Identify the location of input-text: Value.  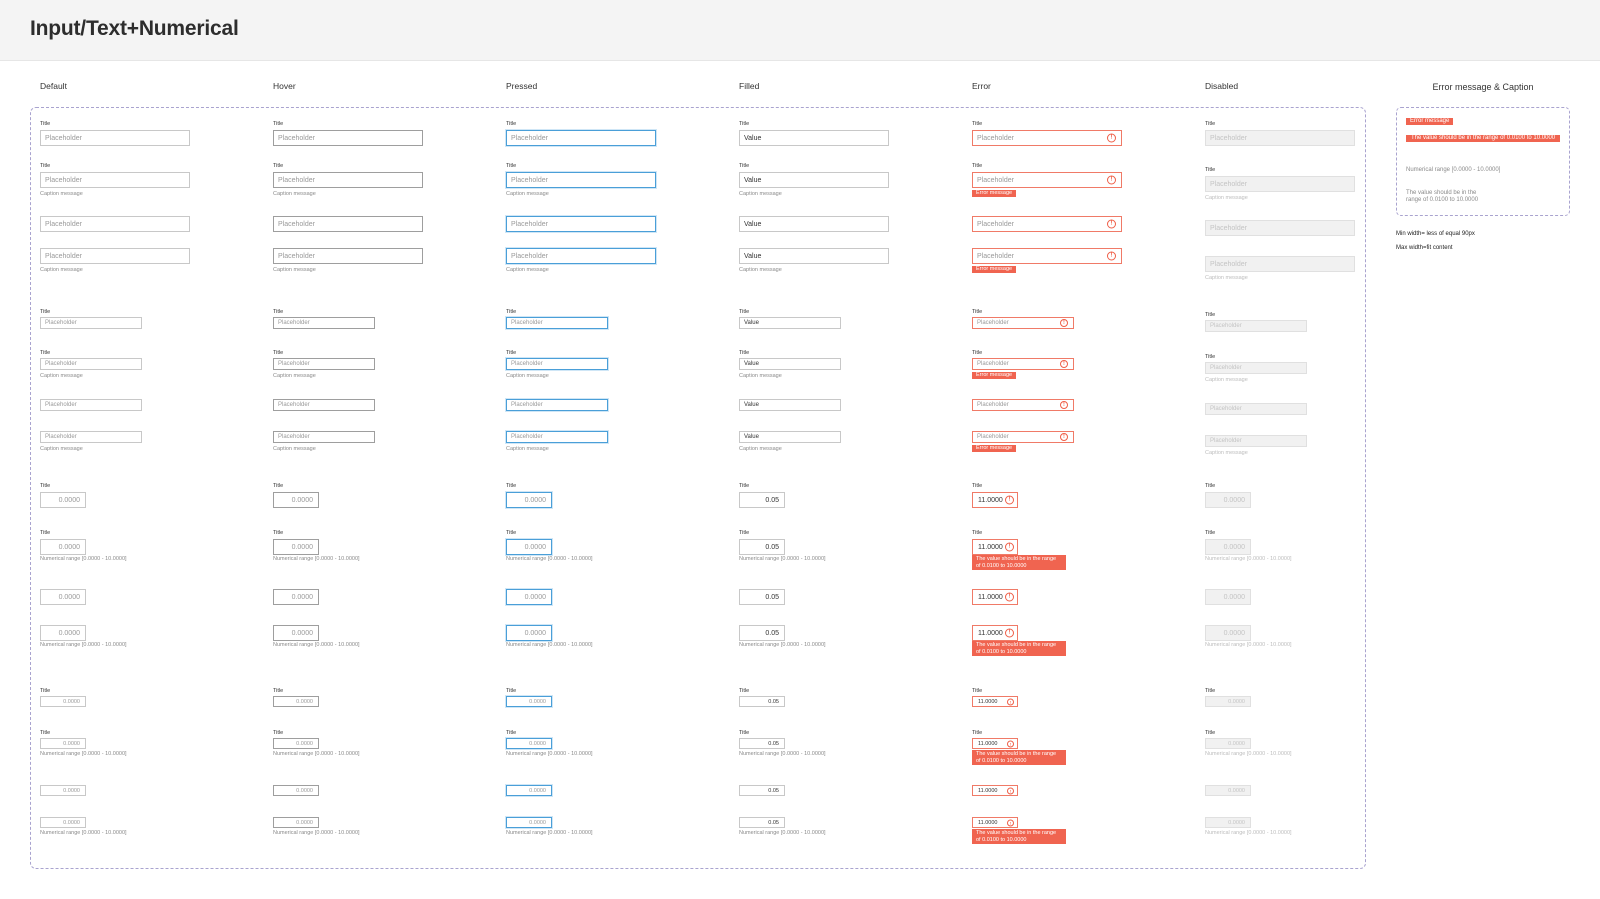
(751, 323).